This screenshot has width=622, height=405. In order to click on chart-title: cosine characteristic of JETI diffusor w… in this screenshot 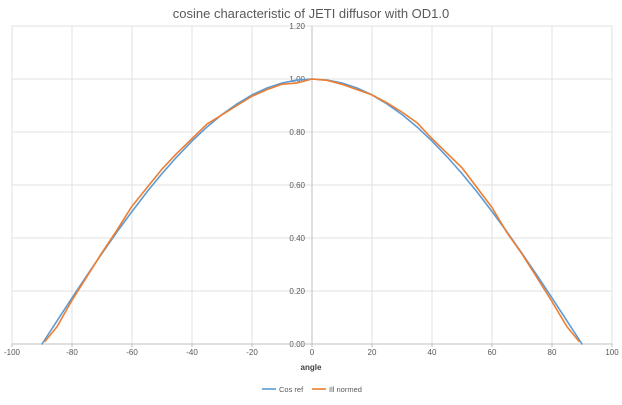, I will do `click(311, 13)`.